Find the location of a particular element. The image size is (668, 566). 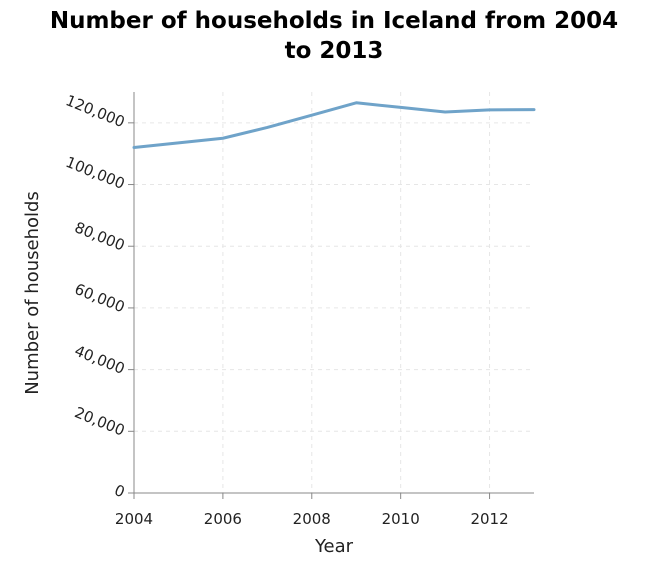

y-tick-label: 80,000 is located at coordinates (99, 236).